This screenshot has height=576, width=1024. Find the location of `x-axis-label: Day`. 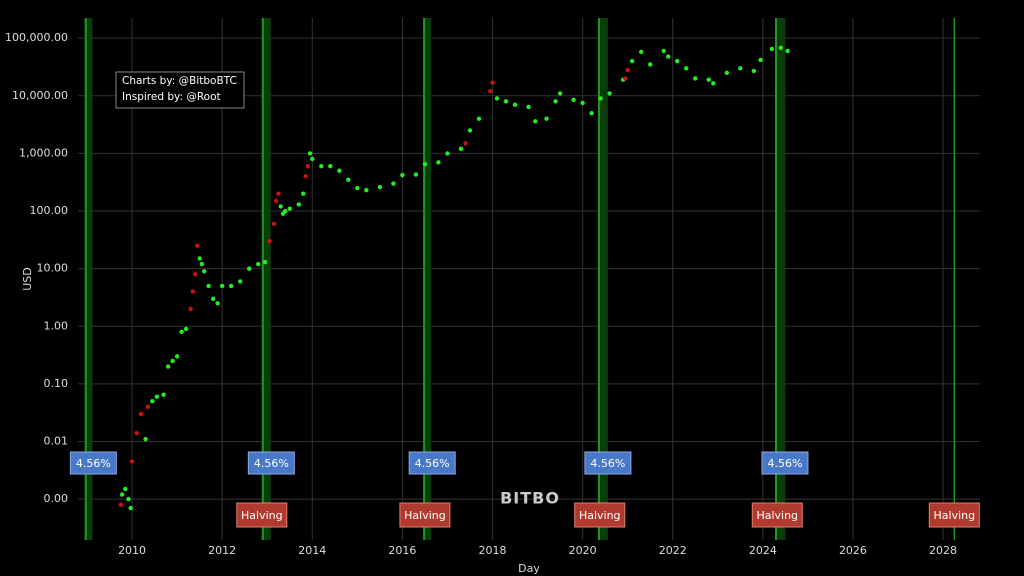

x-axis-label: Day is located at coordinates (529, 568).